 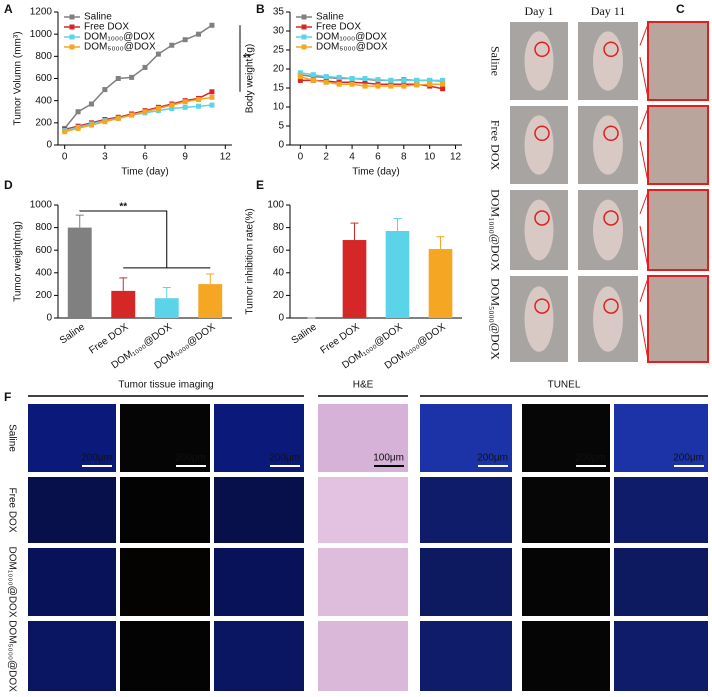 I want to click on section-header: H&E, so click(x=363, y=385).